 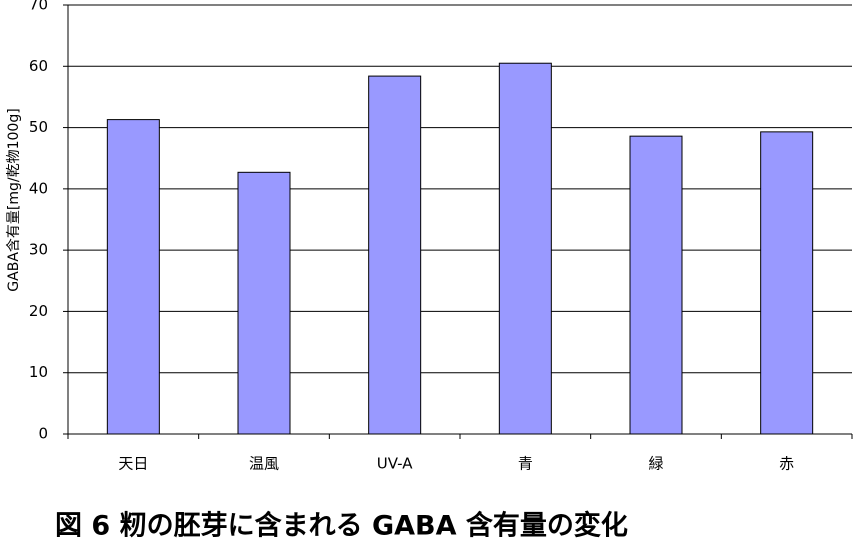 What do you see at coordinates (341, 526) in the screenshot?
I see `chart-title: 図 6 籾の胚芽に含まれる GABA 含有量の変化` at bounding box center [341, 526].